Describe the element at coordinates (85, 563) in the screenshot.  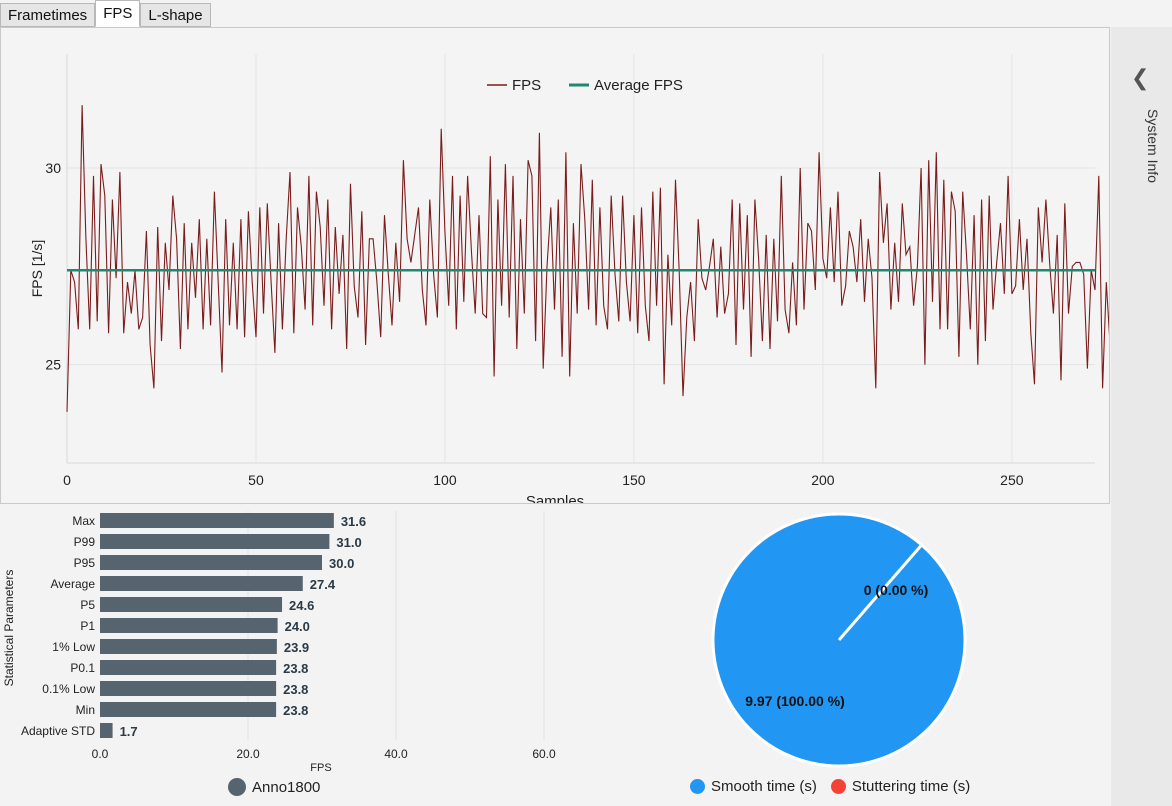
I see `category-label: P95` at that location.